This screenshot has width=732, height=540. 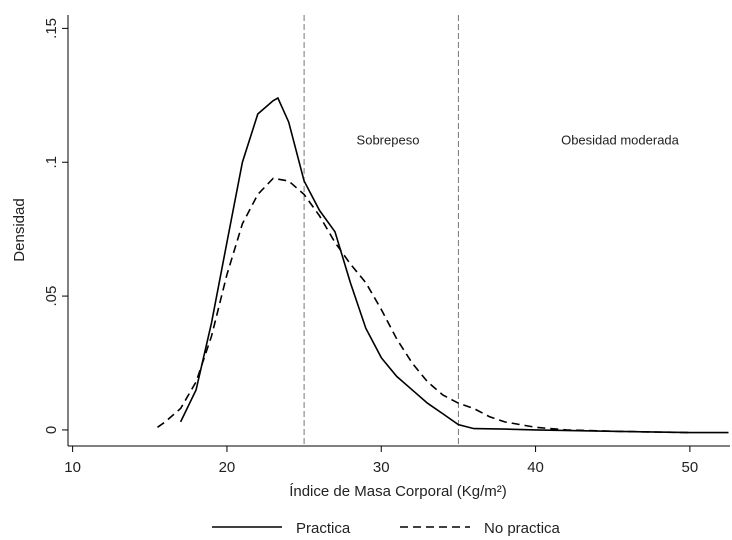 I want to click on y-tick-label: .1, so click(x=51, y=162).